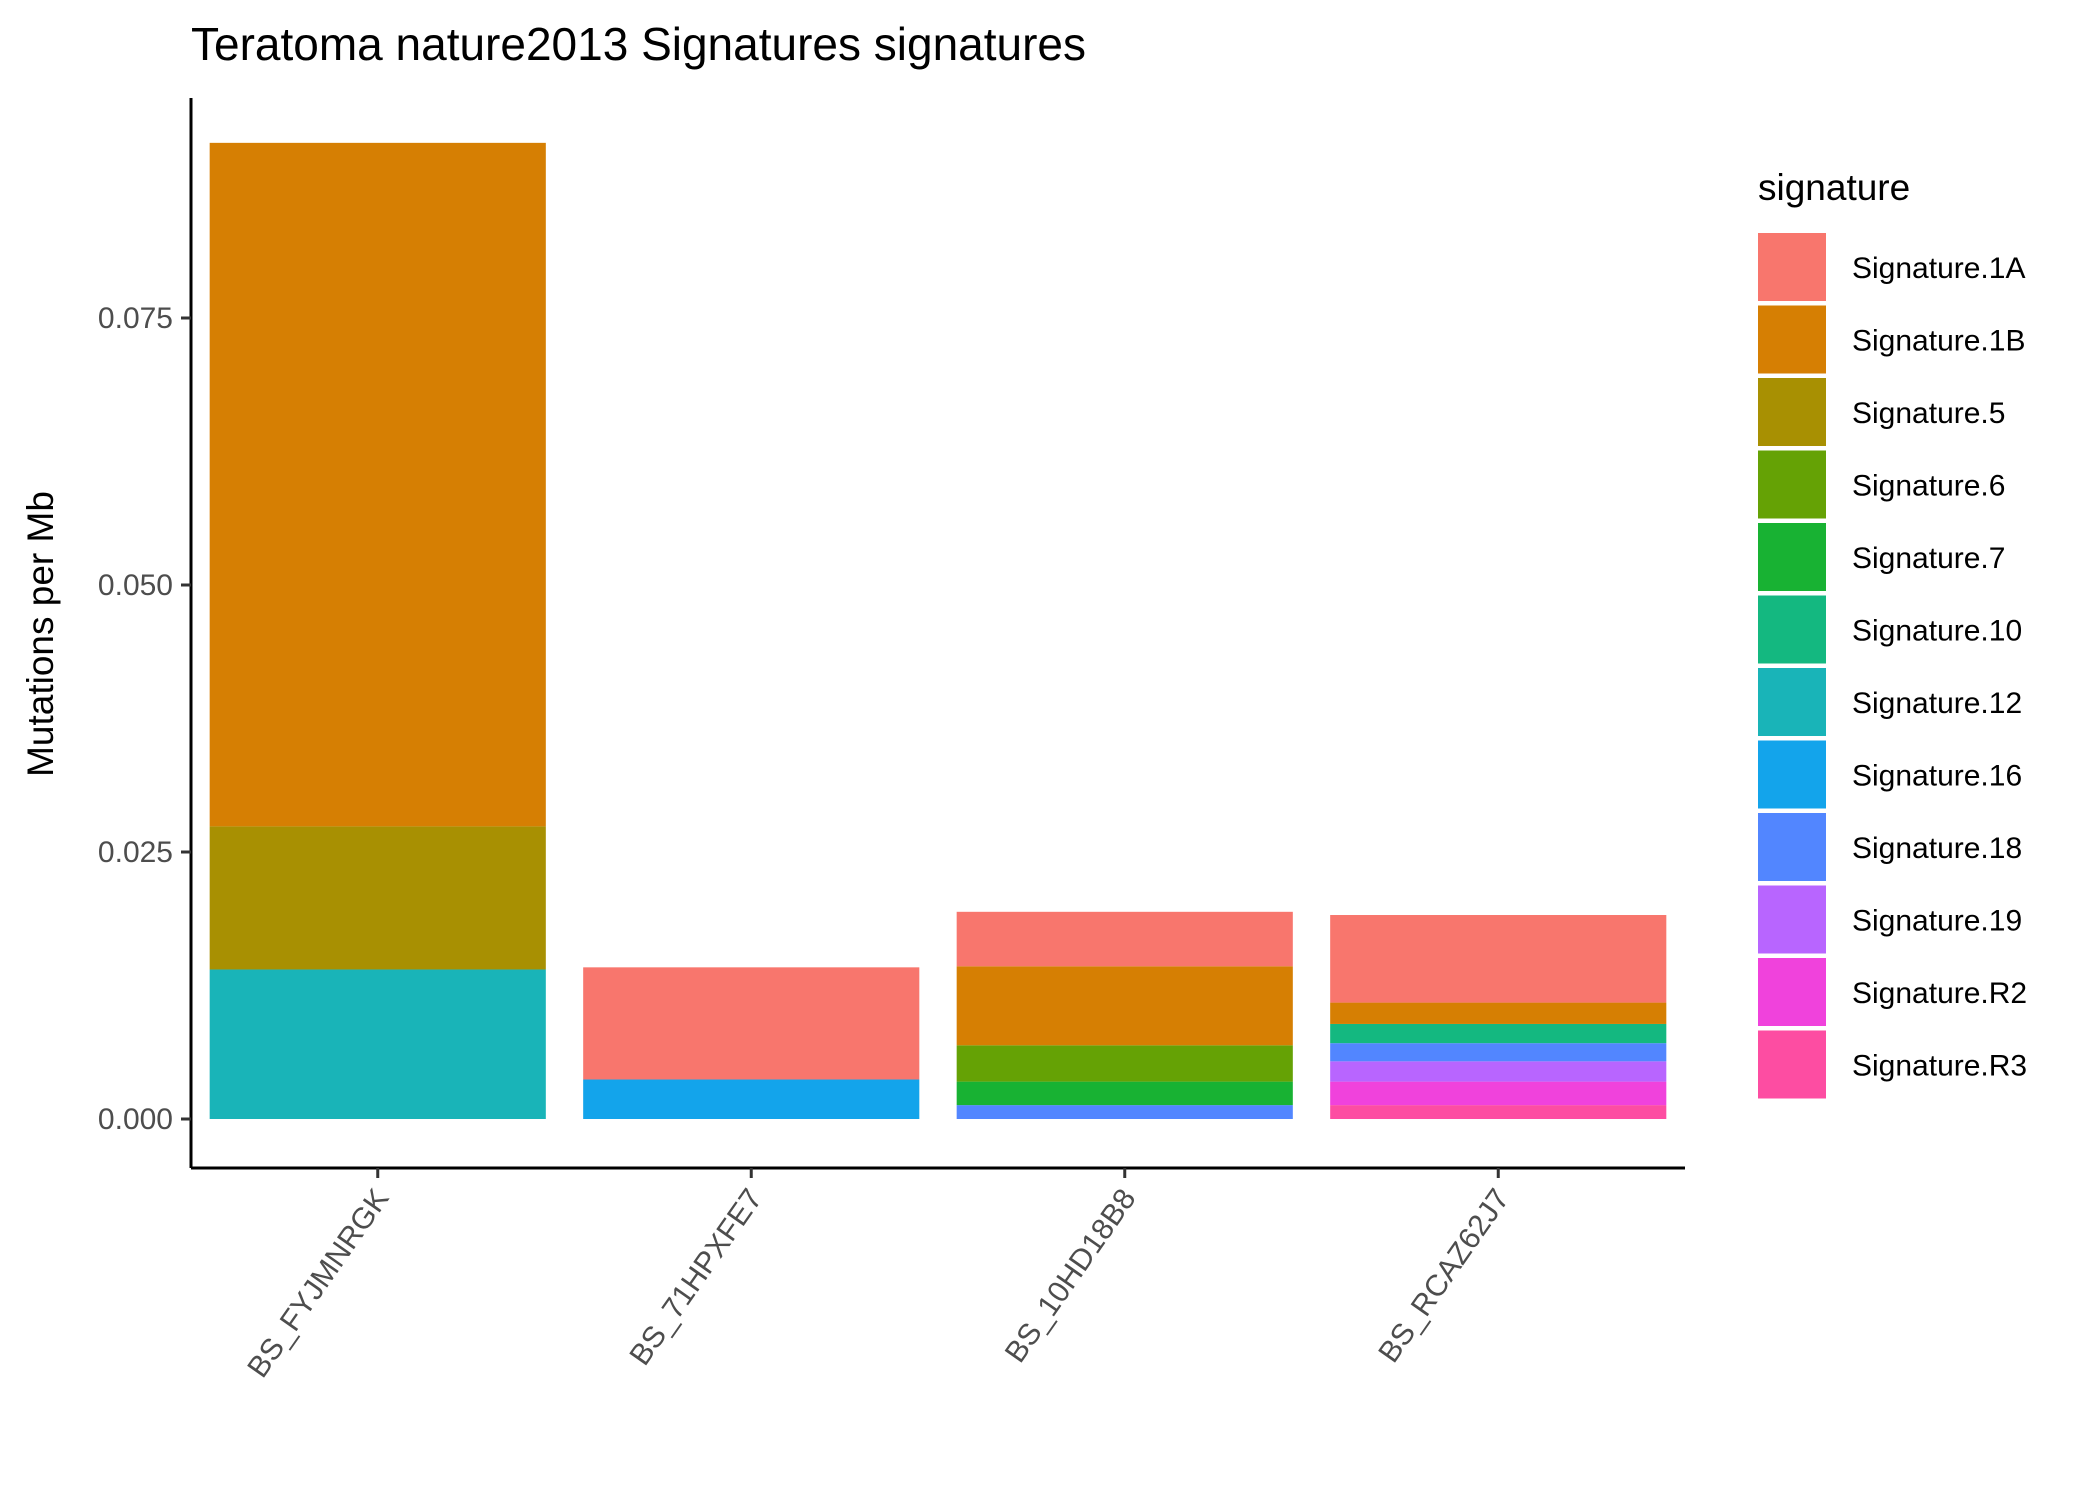 This screenshot has height=1499, width=2099. I want to click on bar-segment-signature-19-bs_rcaz62j7, so click(1498, 1071).